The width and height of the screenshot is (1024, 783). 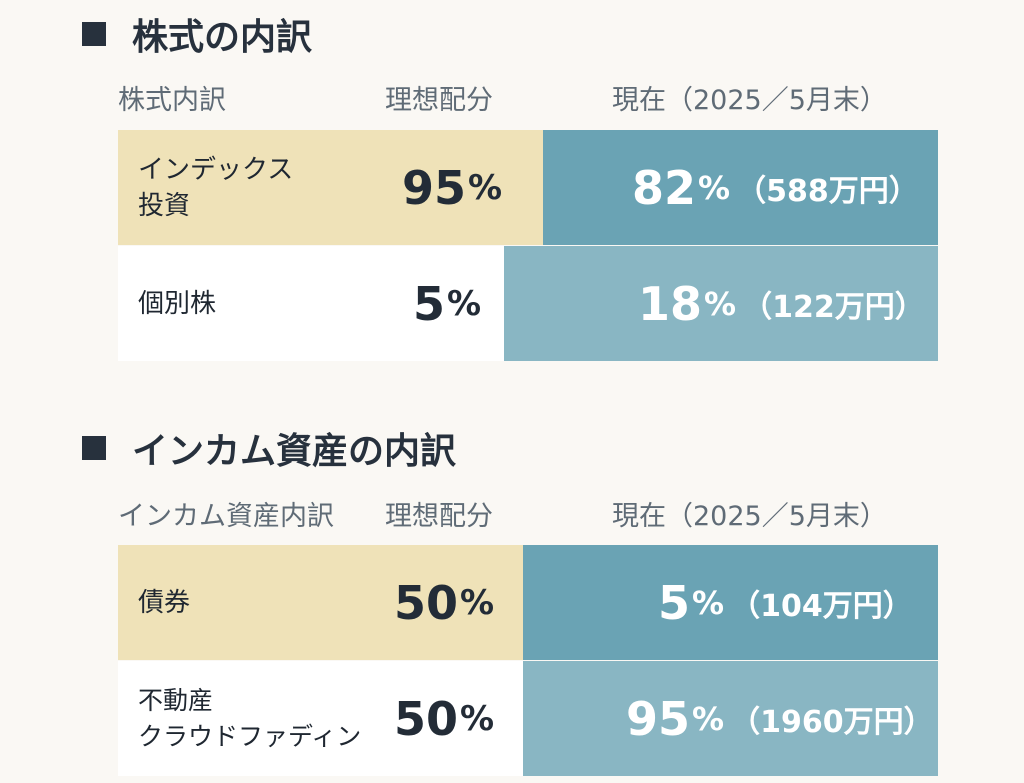 I want to click on table-row-index-investing: インデックス 投資 95 % 82 % （588万円）, so click(x=528, y=187).